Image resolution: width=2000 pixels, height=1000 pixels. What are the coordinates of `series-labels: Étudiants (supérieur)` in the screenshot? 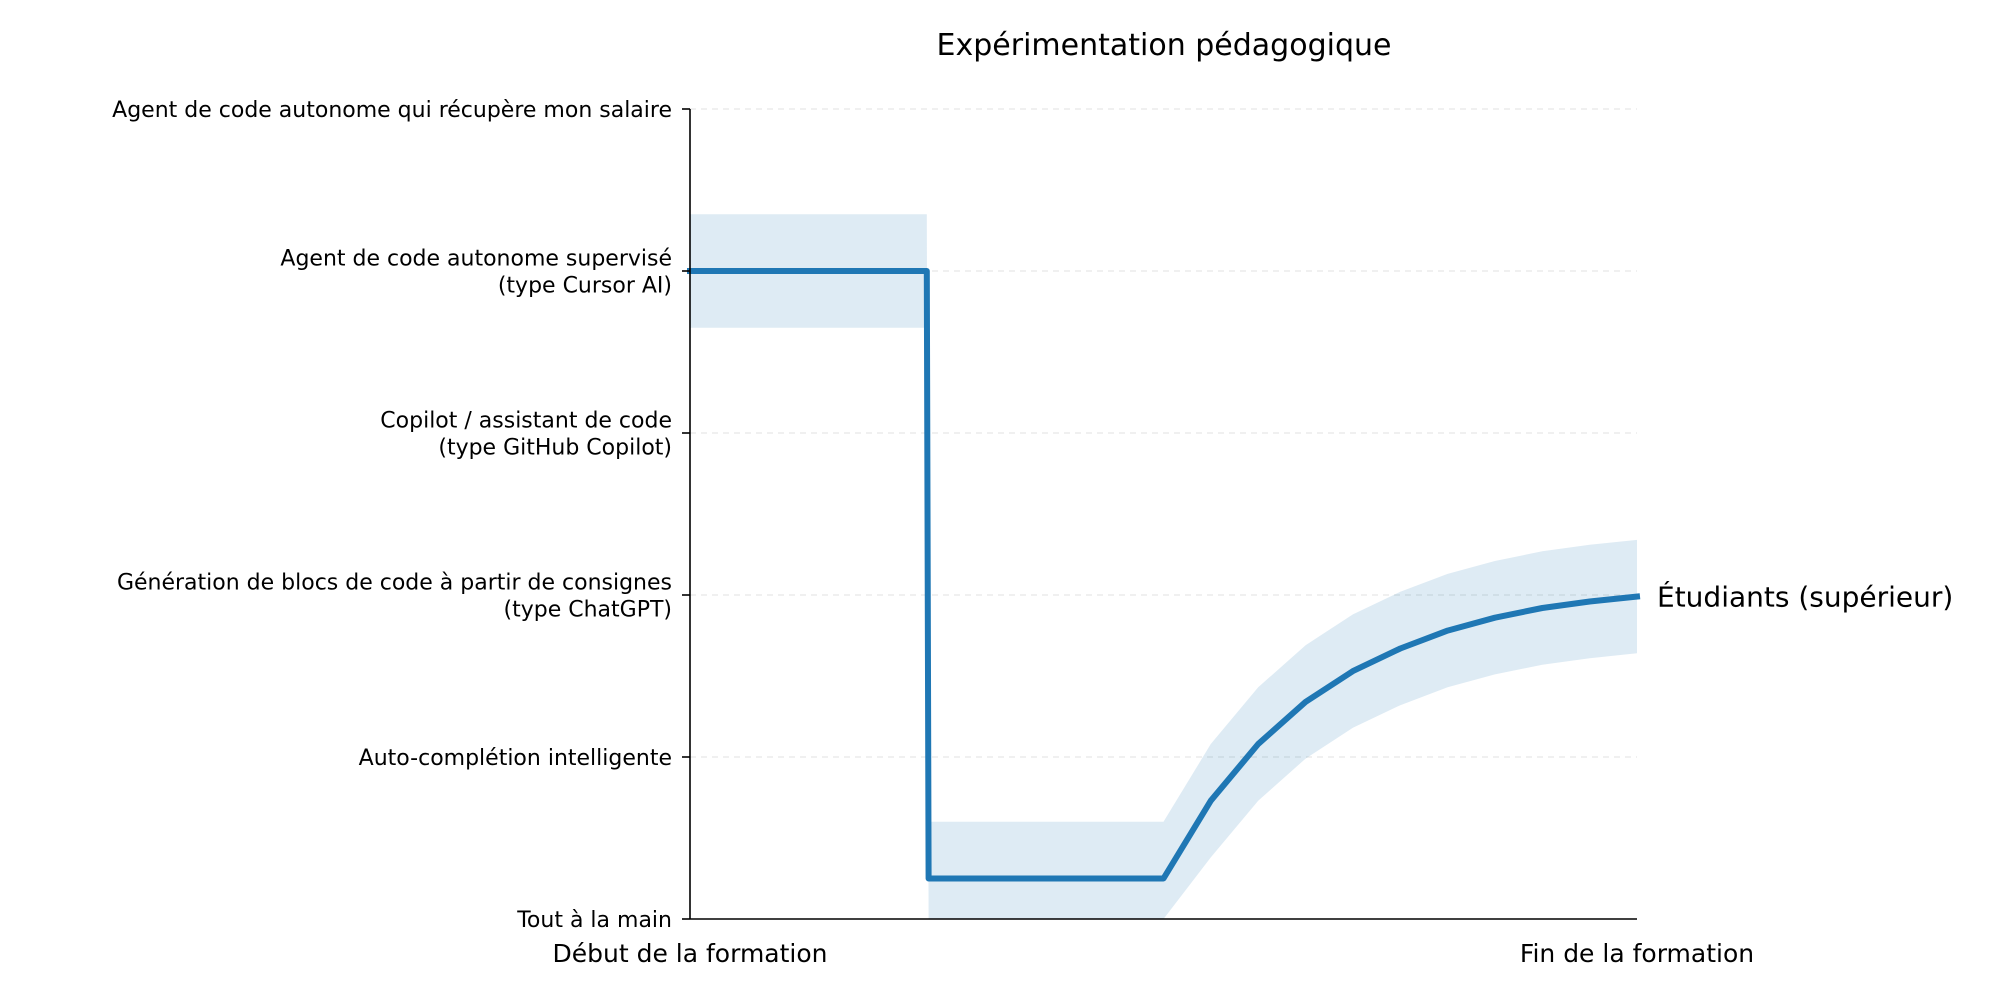 It's located at (1805, 597).